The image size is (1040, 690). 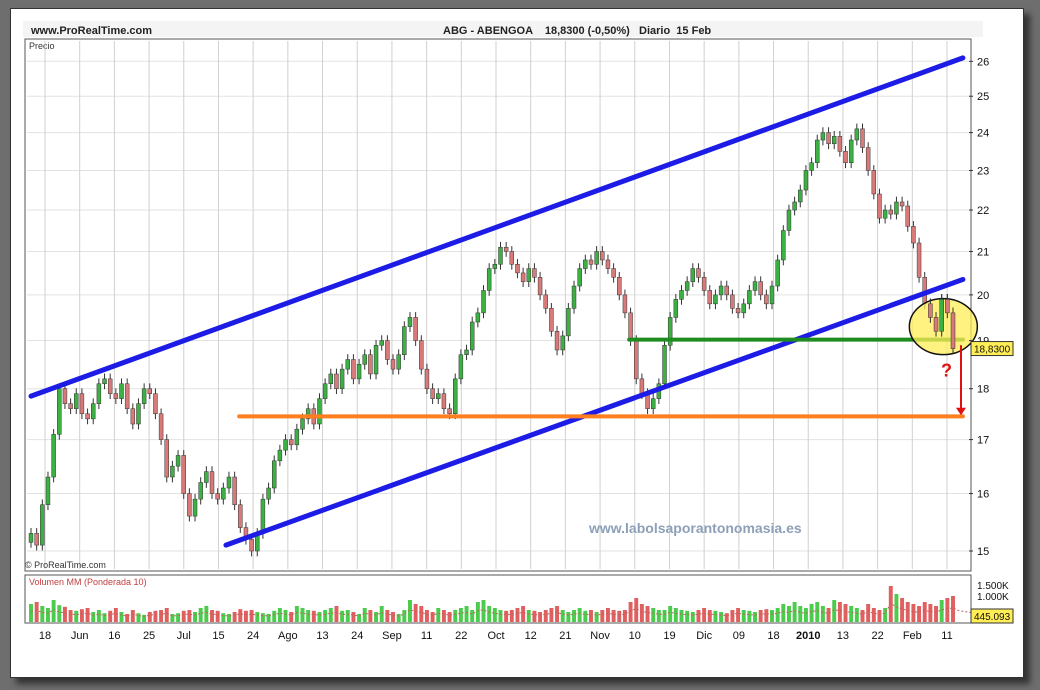 I want to click on volume-tick-1: 1.000K, so click(x=993, y=597).